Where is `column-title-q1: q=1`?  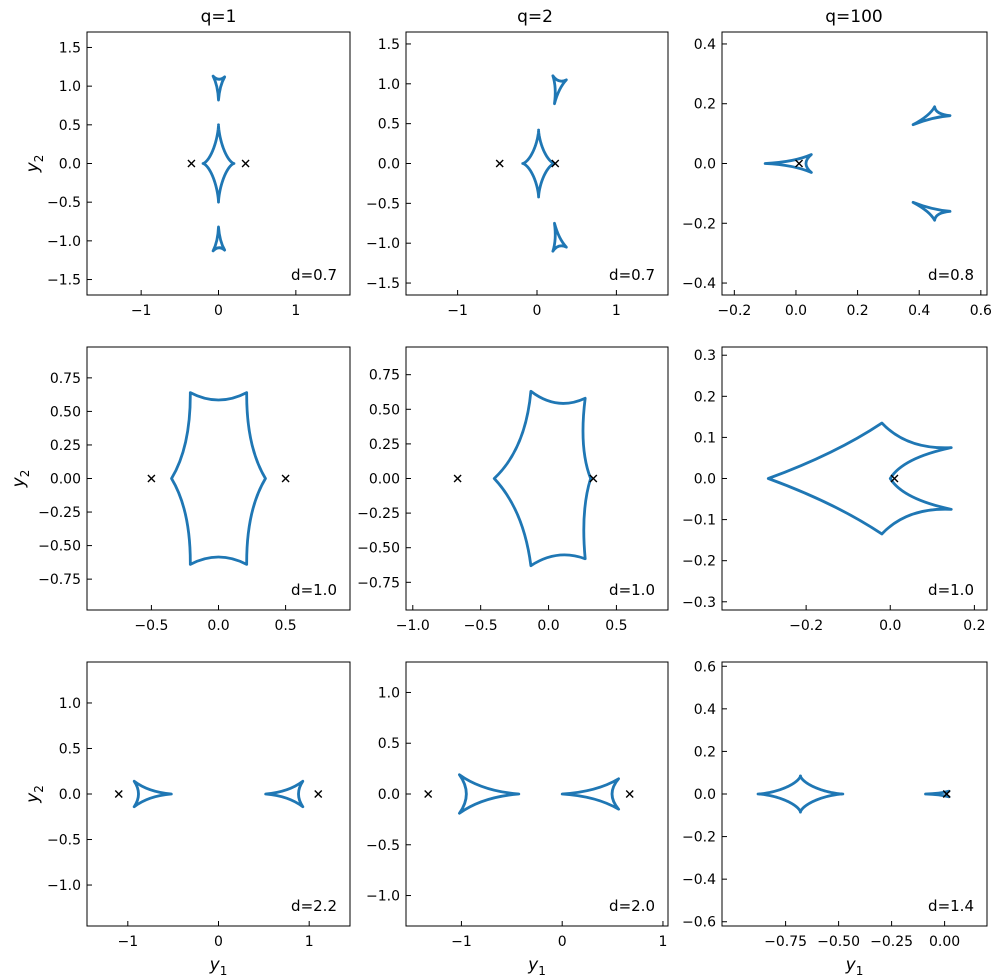 column-title-q1: q=1 is located at coordinates (219, 17).